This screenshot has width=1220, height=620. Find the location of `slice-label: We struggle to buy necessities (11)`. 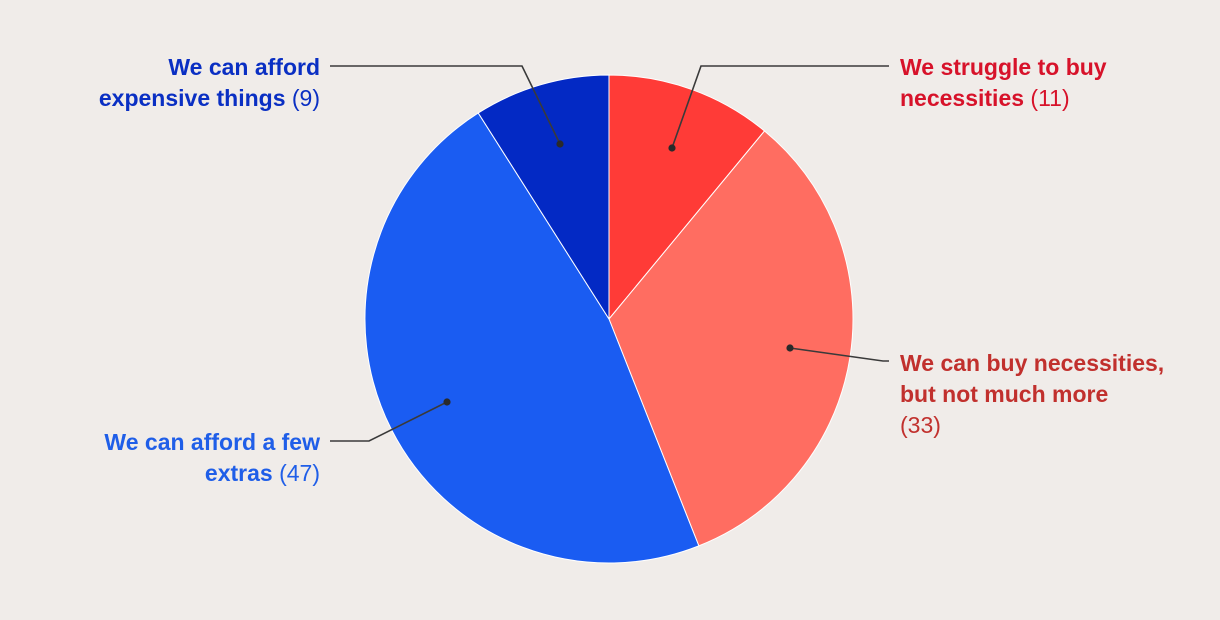

slice-label: We struggle to buy necessities (11) is located at coordinates (1003, 82).